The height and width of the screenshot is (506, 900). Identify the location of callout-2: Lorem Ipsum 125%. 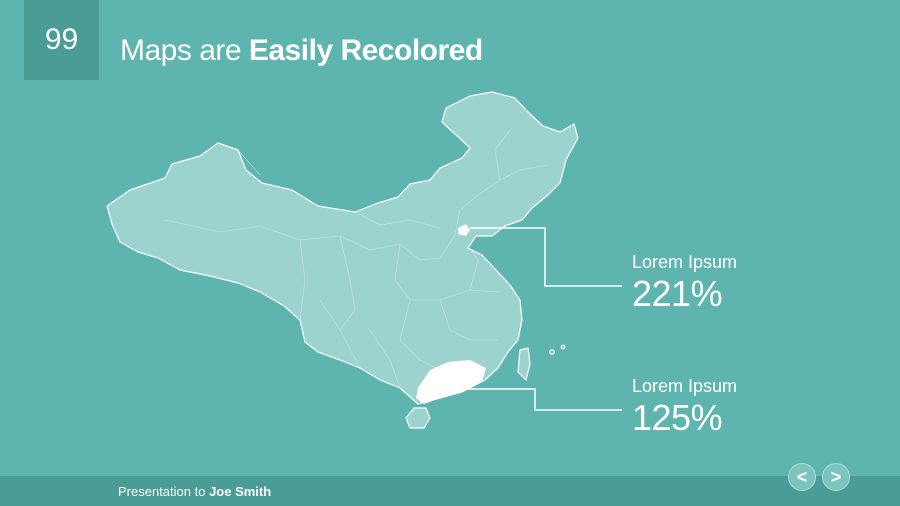
(684, 407).